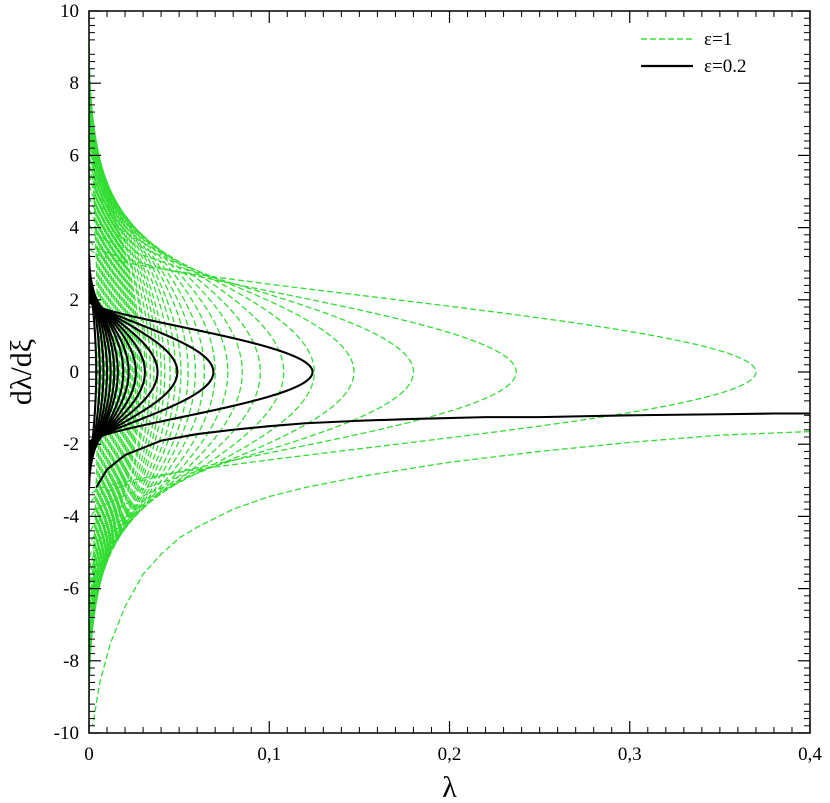 The height and width of the screenshot is (803, 830). I want to click on y-tick-label: -8, so click(71, 661).